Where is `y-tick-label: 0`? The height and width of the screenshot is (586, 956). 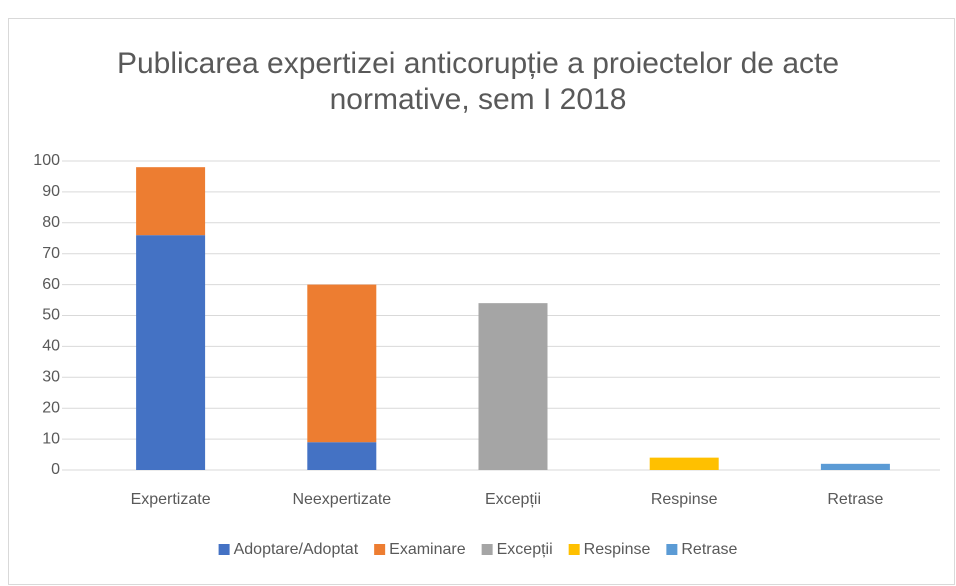
y-tick-label: 0 is located at coordinates (55, 469).